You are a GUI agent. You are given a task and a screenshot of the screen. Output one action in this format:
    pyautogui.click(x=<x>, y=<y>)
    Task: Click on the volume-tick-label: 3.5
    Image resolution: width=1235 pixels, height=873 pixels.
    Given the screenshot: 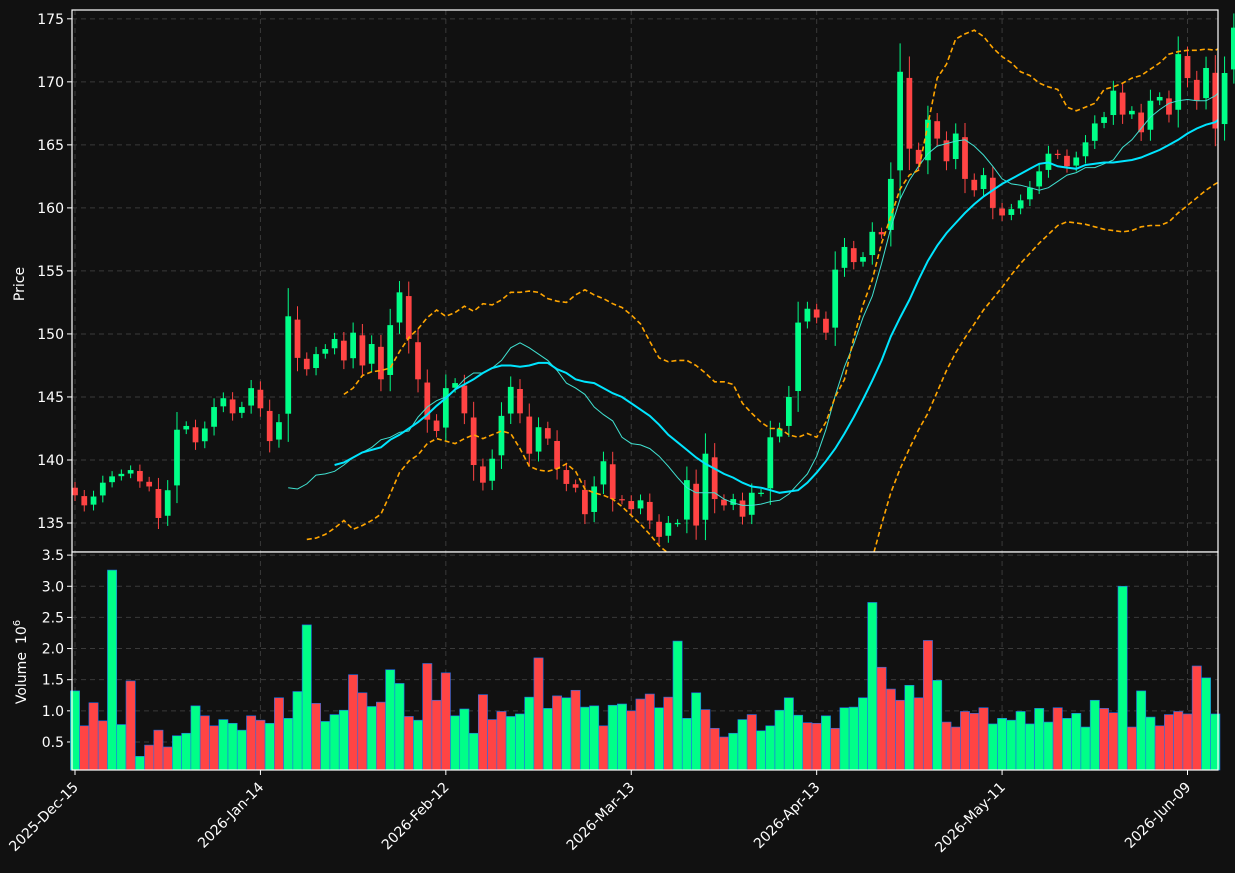 What is the action you would take?
    pyautogui.click(x=53, y=556)
    